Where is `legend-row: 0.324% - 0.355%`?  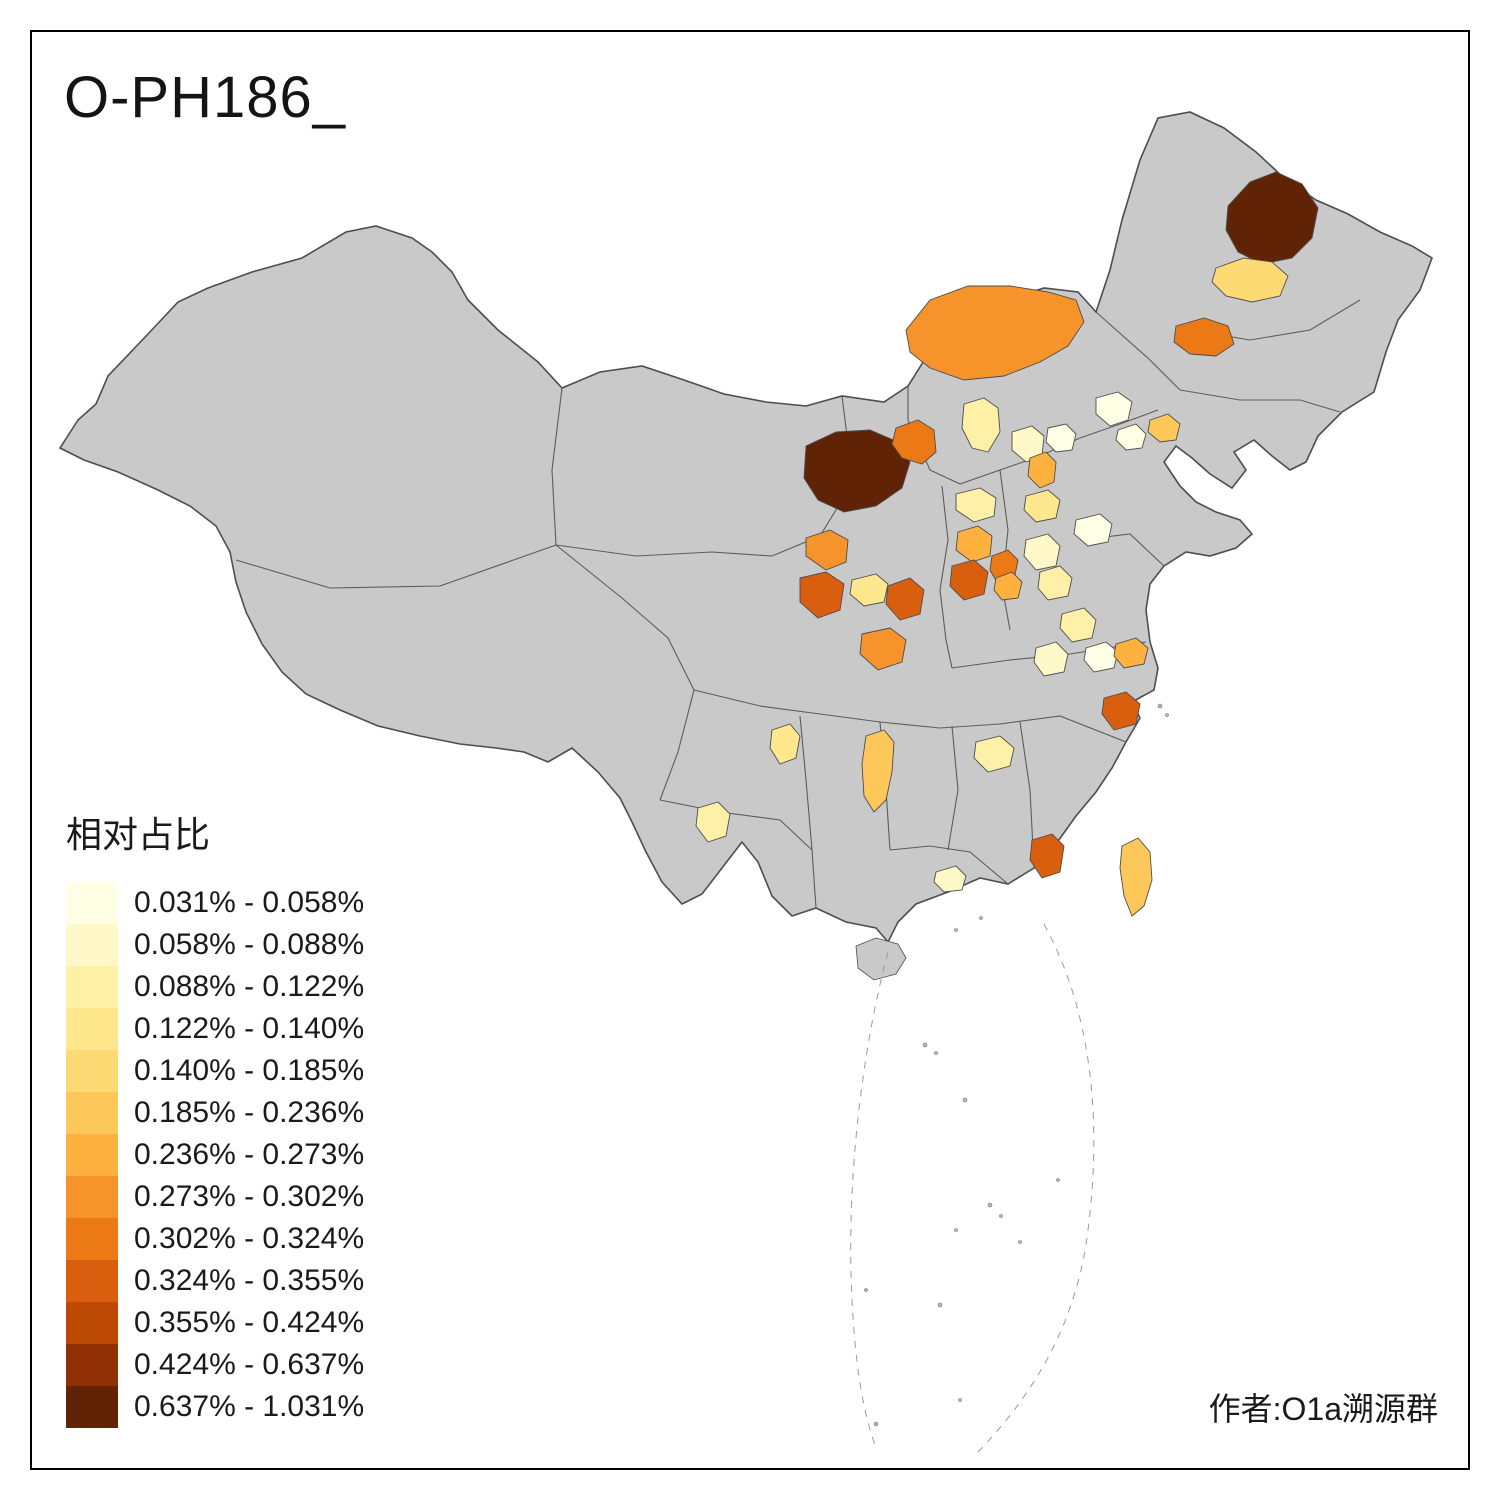
legend-row: 0.324% - 0.355% is located at coordinates (215, 1281).